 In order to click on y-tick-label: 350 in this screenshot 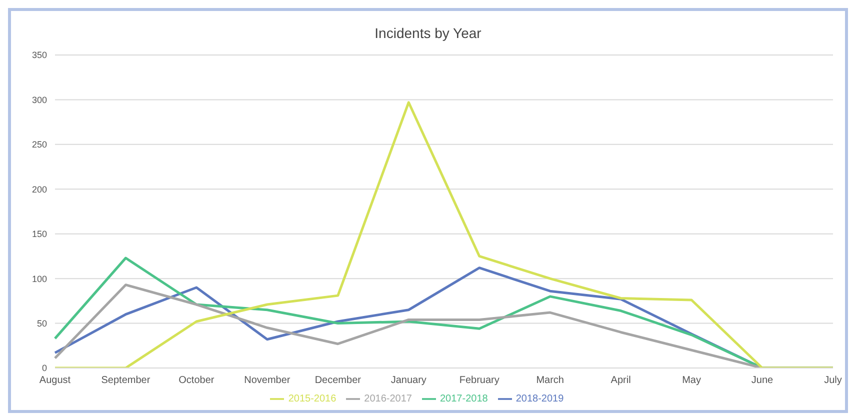, I will do `click(39, 55)`.